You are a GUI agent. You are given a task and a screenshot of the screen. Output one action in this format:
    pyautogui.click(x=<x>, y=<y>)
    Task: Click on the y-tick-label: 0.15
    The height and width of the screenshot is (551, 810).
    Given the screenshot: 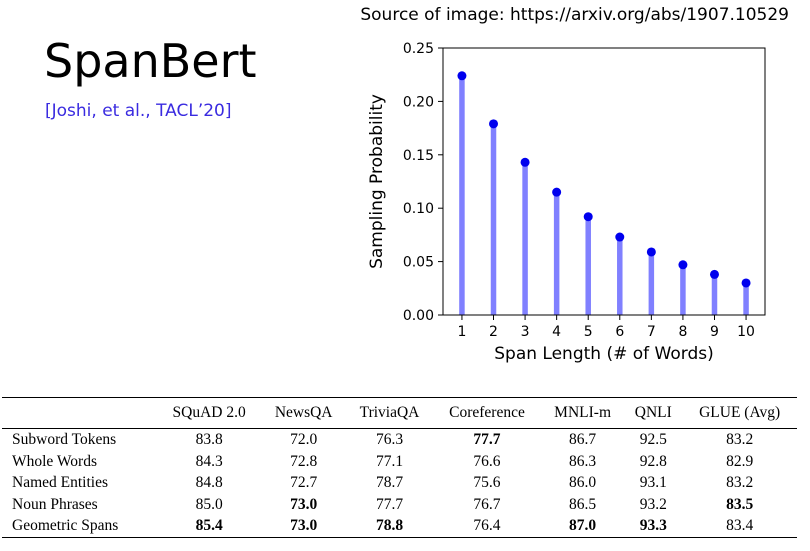 What is the action you would take?
    pyautogui.click(x=418, y=156)
    